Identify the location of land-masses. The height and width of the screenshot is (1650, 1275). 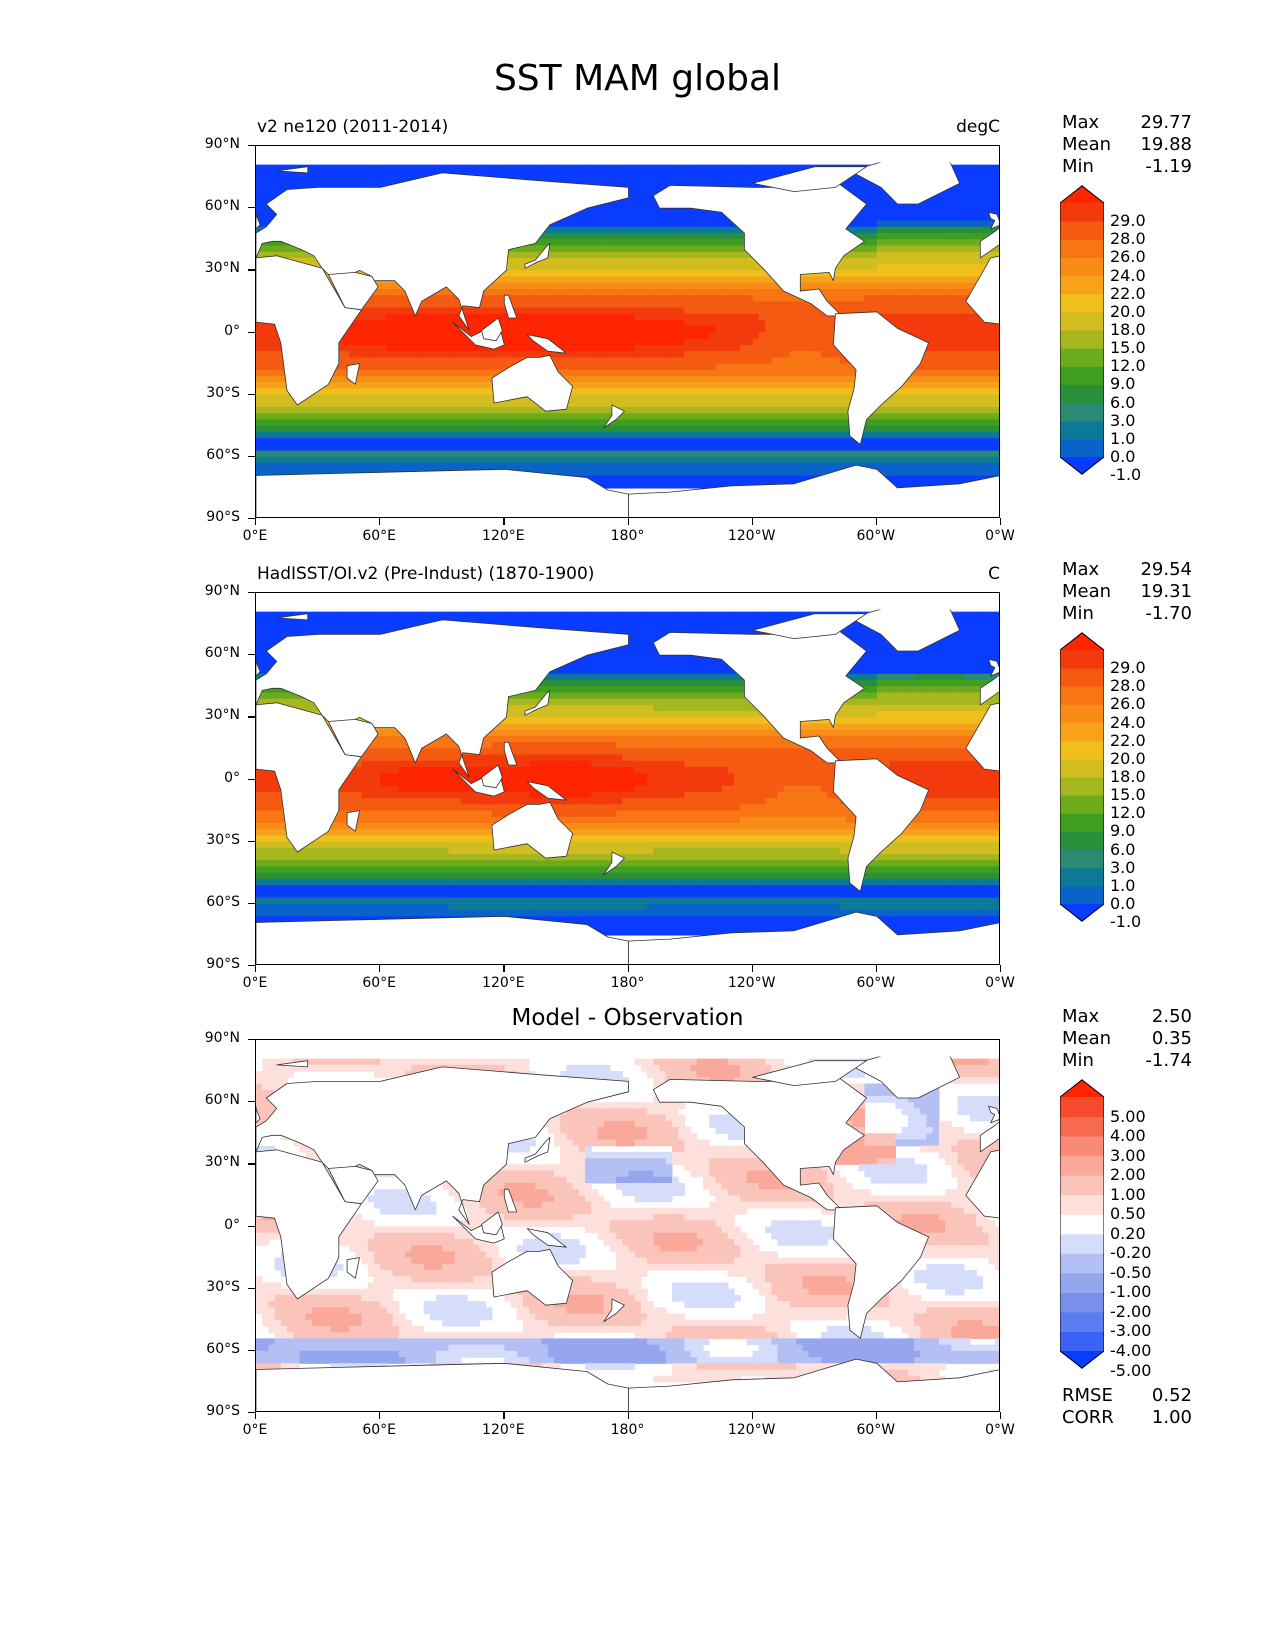
(627, 1225).